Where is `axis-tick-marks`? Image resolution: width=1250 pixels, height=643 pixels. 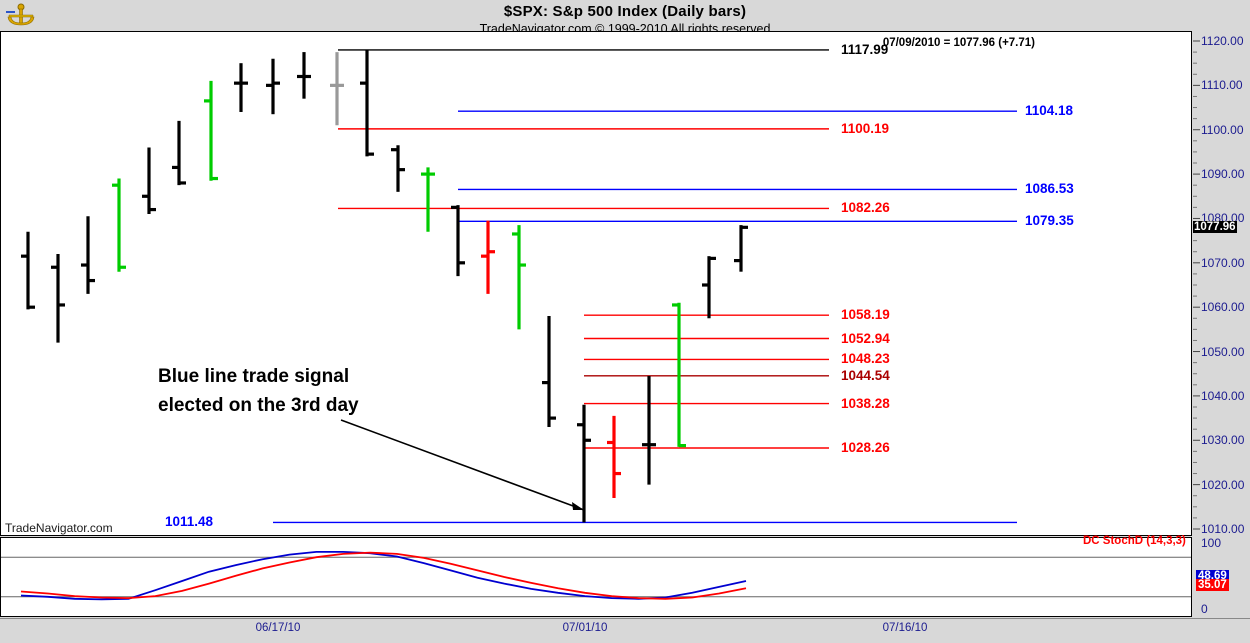
axis-tick-marks is located at coordinates (1196, 285).